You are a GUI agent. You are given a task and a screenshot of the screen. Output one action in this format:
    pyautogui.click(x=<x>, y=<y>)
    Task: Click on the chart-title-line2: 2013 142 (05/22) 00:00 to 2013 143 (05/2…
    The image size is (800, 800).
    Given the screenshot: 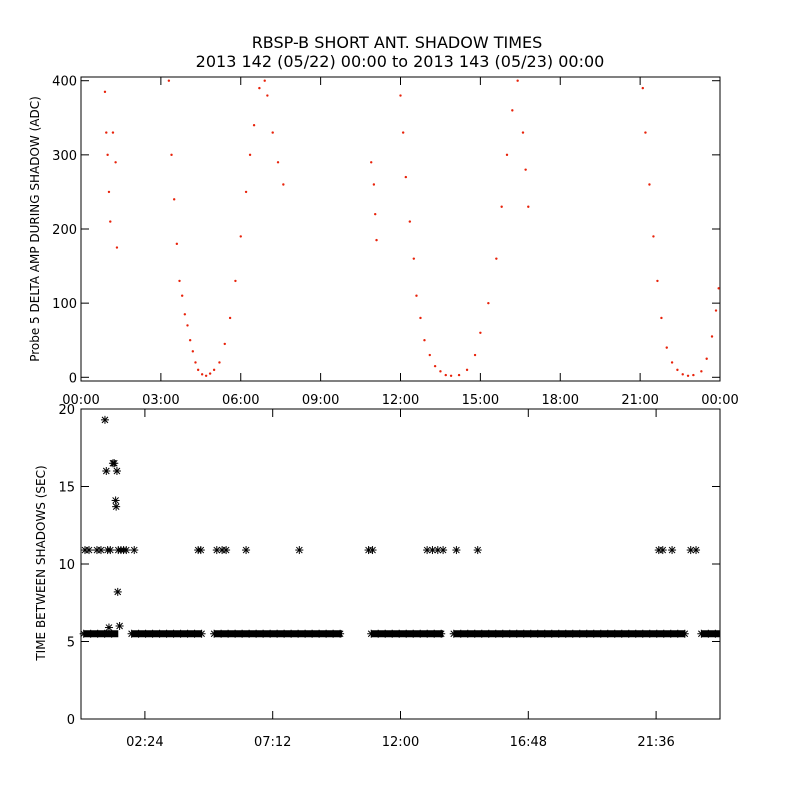 What is the action you would take?
    pyautogui.click(x=400, y=61)
    